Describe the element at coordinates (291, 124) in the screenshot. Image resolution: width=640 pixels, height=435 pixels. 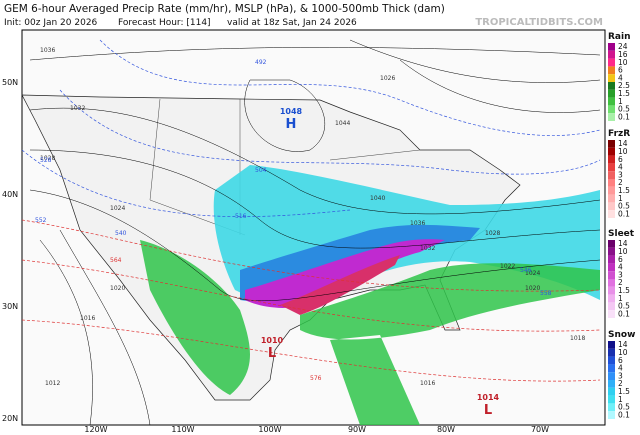
I see `pressure-symbol: H` at that location.